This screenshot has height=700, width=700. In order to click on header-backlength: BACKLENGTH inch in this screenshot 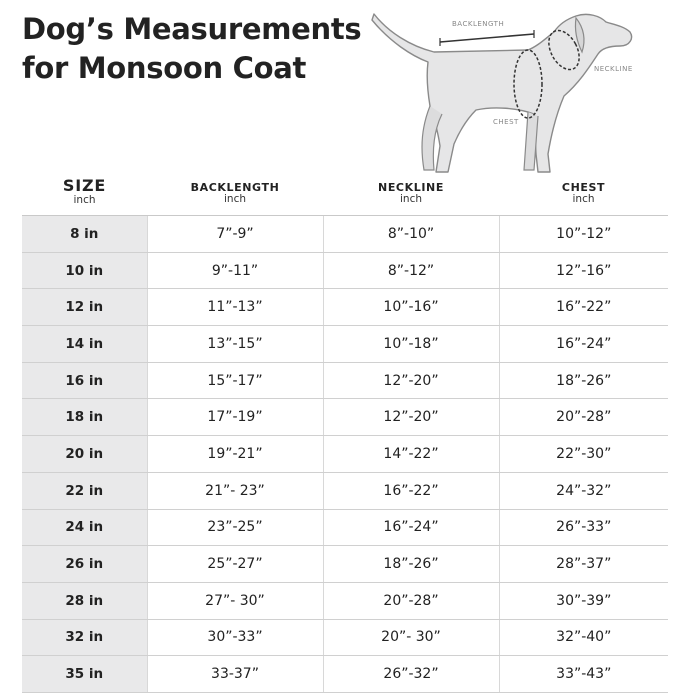, I will do `click(235, 195)`.